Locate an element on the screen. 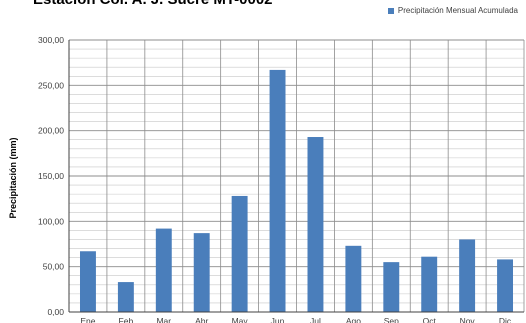 The height and width of the screenshot is (323, 526). x-tick-label-nov: Nov is located at coordinates (468, 319).